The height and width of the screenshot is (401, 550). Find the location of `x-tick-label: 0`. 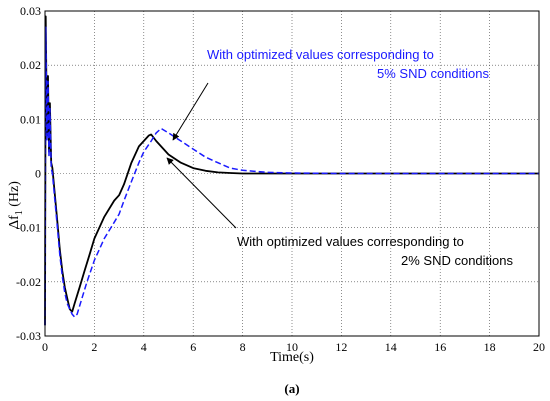

x-tick-label: 0 is located at coordinates (45, 347).